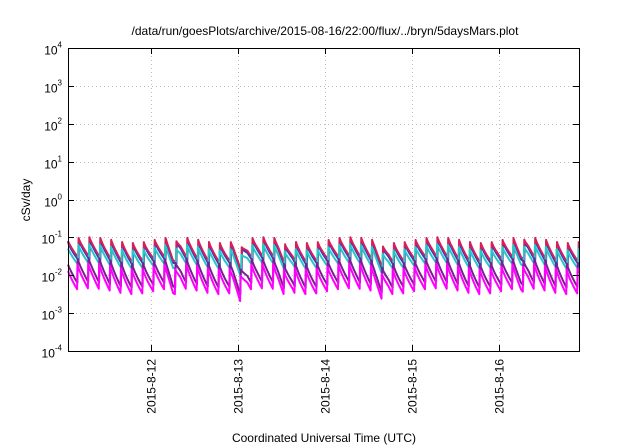 This screenshot has width=640, height=448. I want to click on y-tick-label: 10⁴, so click(53, 49).